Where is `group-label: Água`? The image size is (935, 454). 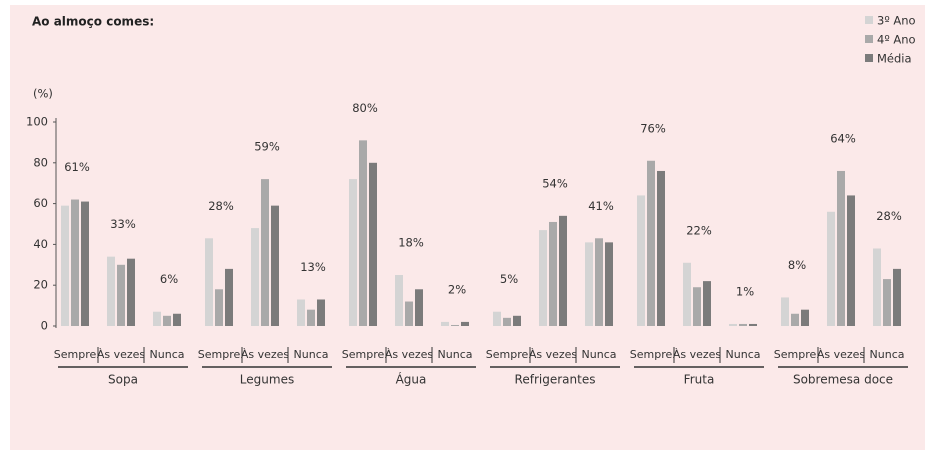
group-label: Água is located at coordinates (411, 379).